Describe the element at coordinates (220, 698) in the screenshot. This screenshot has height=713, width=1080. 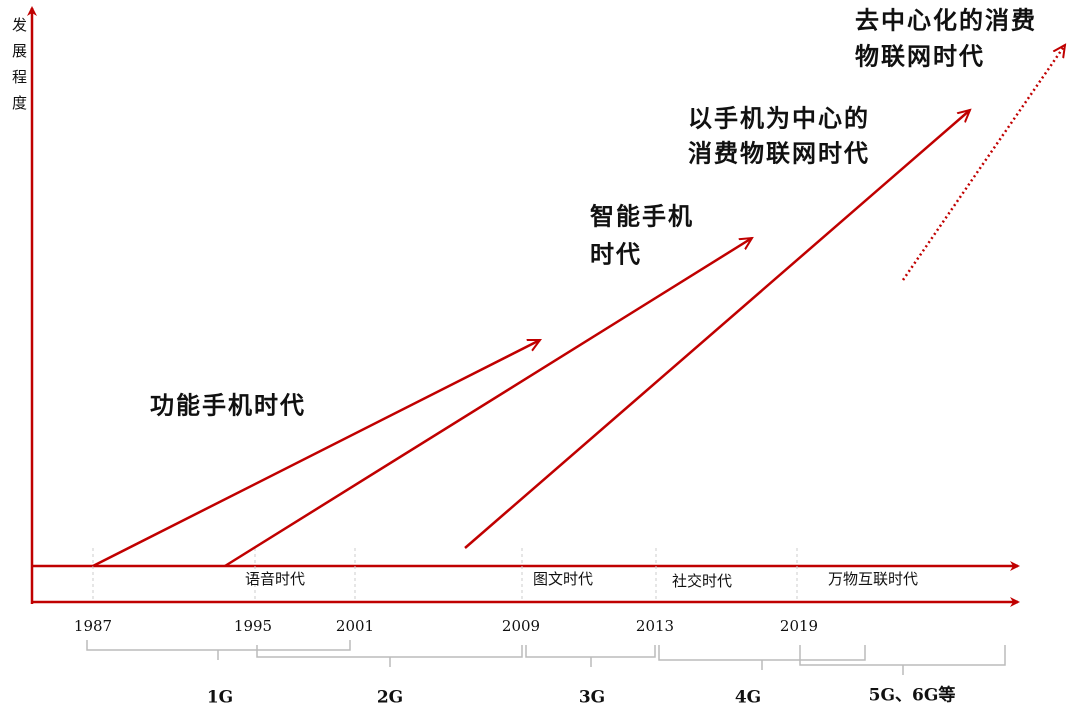
I see `generation-label: 1G` at that location.